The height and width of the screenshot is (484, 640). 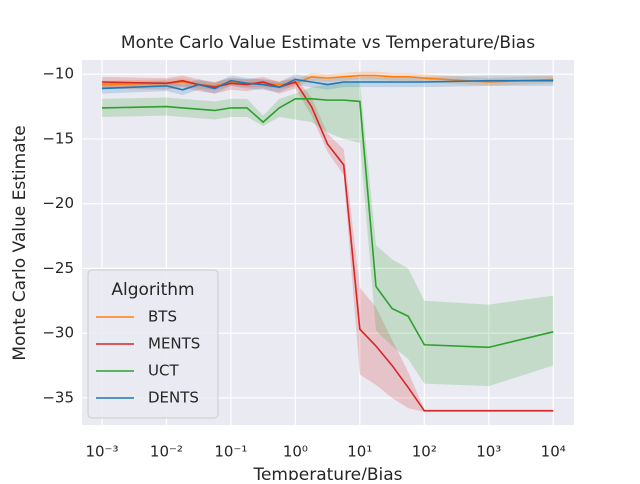 What do you see at coordinates (488, 452) in the screenshot?
I see `x-tick-label: 10³` at bounding box center [488, 452].